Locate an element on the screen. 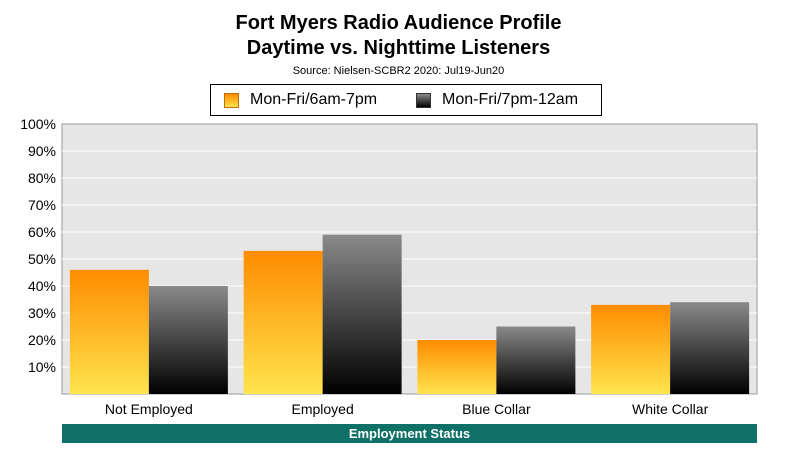  x-category-label: Not Employed is located at coordinates (149, 409).